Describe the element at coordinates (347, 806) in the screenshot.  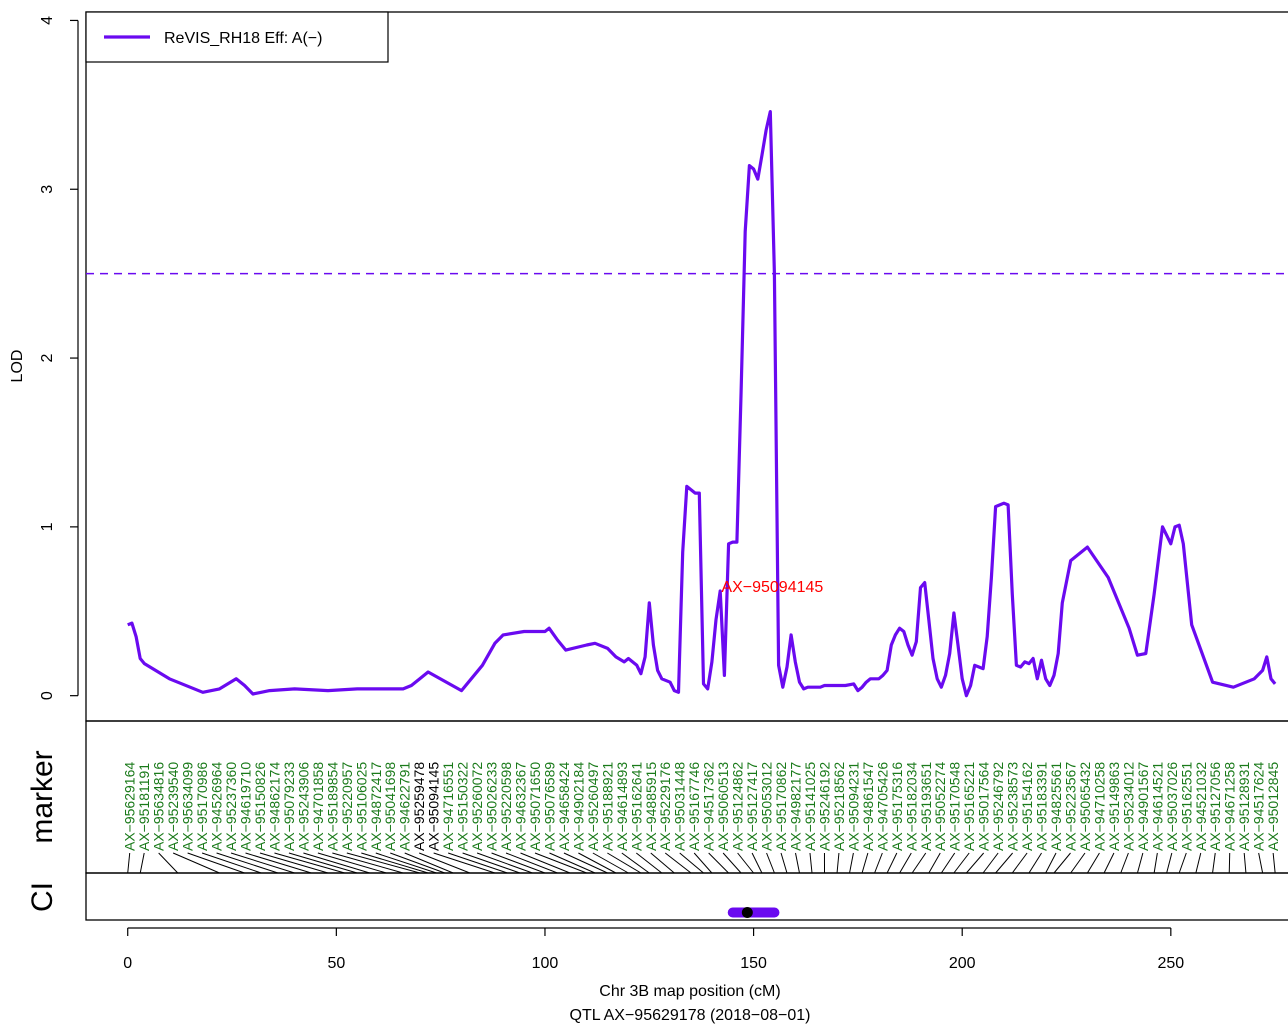
I see `marker-label: AX−95220957` at that location.